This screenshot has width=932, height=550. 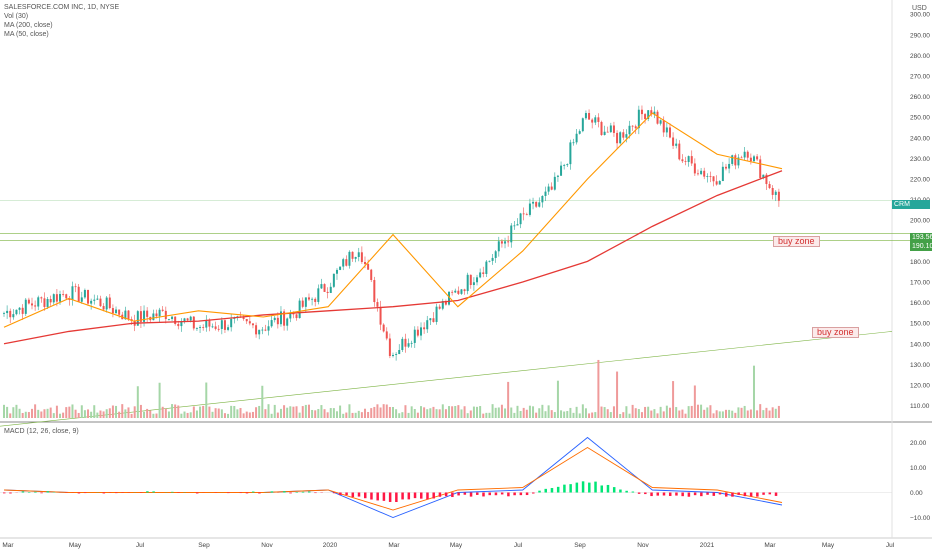 I want to click on price-tick-label: 230.00, so click(x=920, y=159).